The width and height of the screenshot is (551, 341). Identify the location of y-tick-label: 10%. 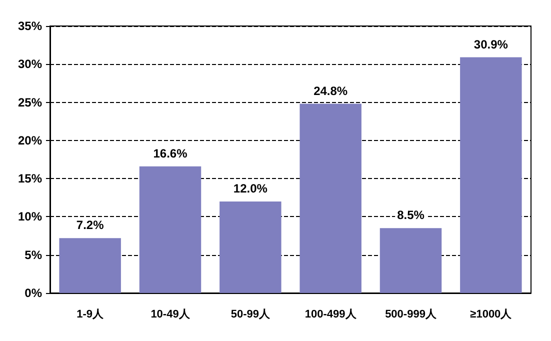
(30, 217).